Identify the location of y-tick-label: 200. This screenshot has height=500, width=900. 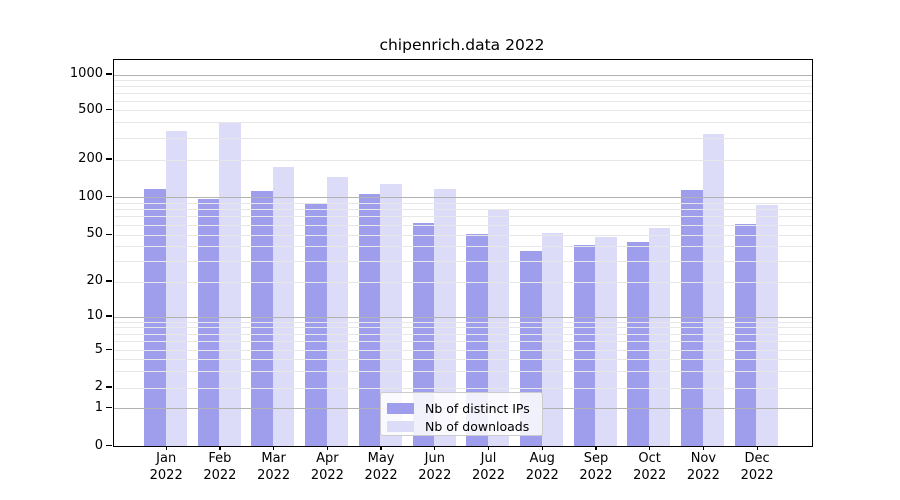
(90, 158).